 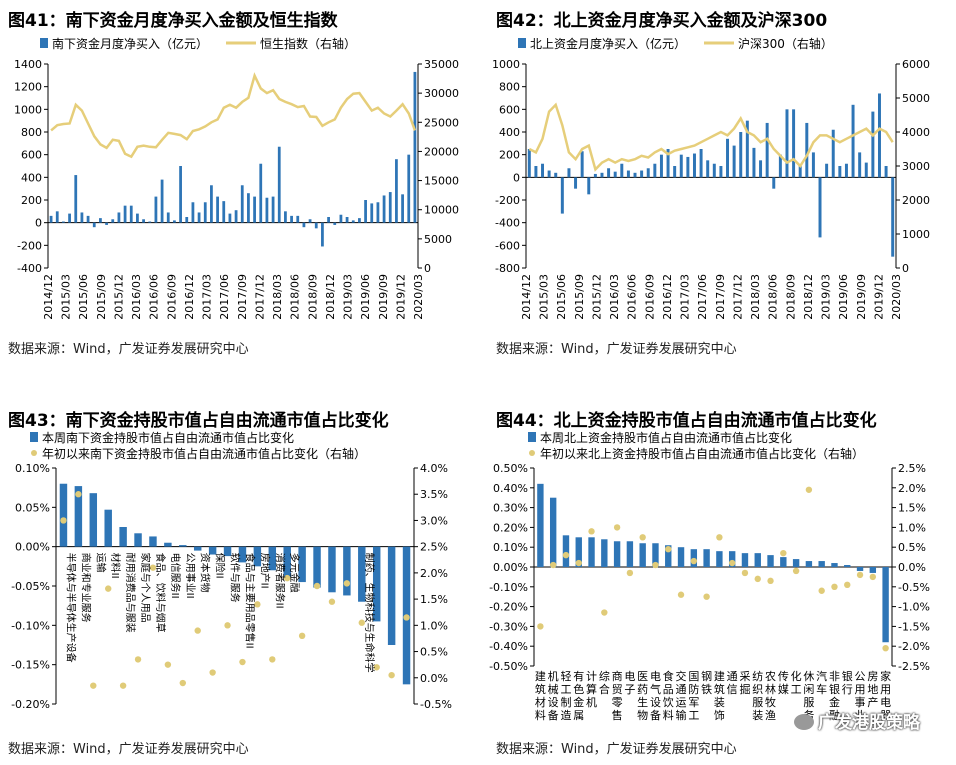 I want to click on category-label-char: 材, so click(x=540, y=702).